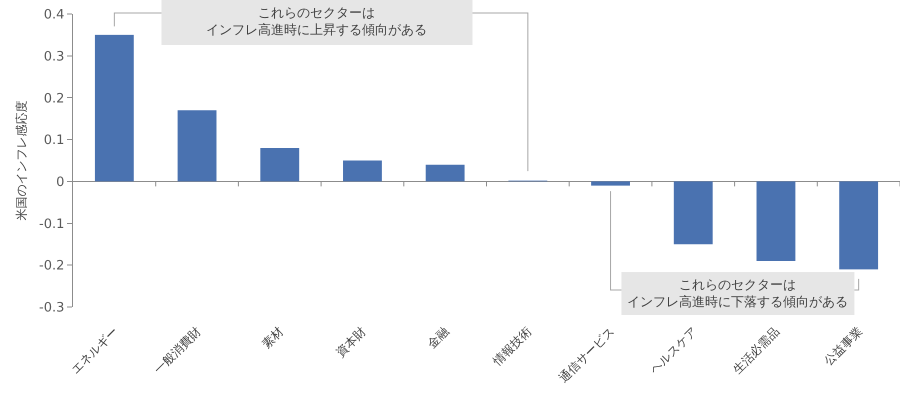 This screenshot has width=900, height=414. What do you see at coordinates (737, 294) in the screenshot?
I see `annotation: これらのセクターはインフレ高進時に下落する傾向がある` at bounding box center [737, 294].